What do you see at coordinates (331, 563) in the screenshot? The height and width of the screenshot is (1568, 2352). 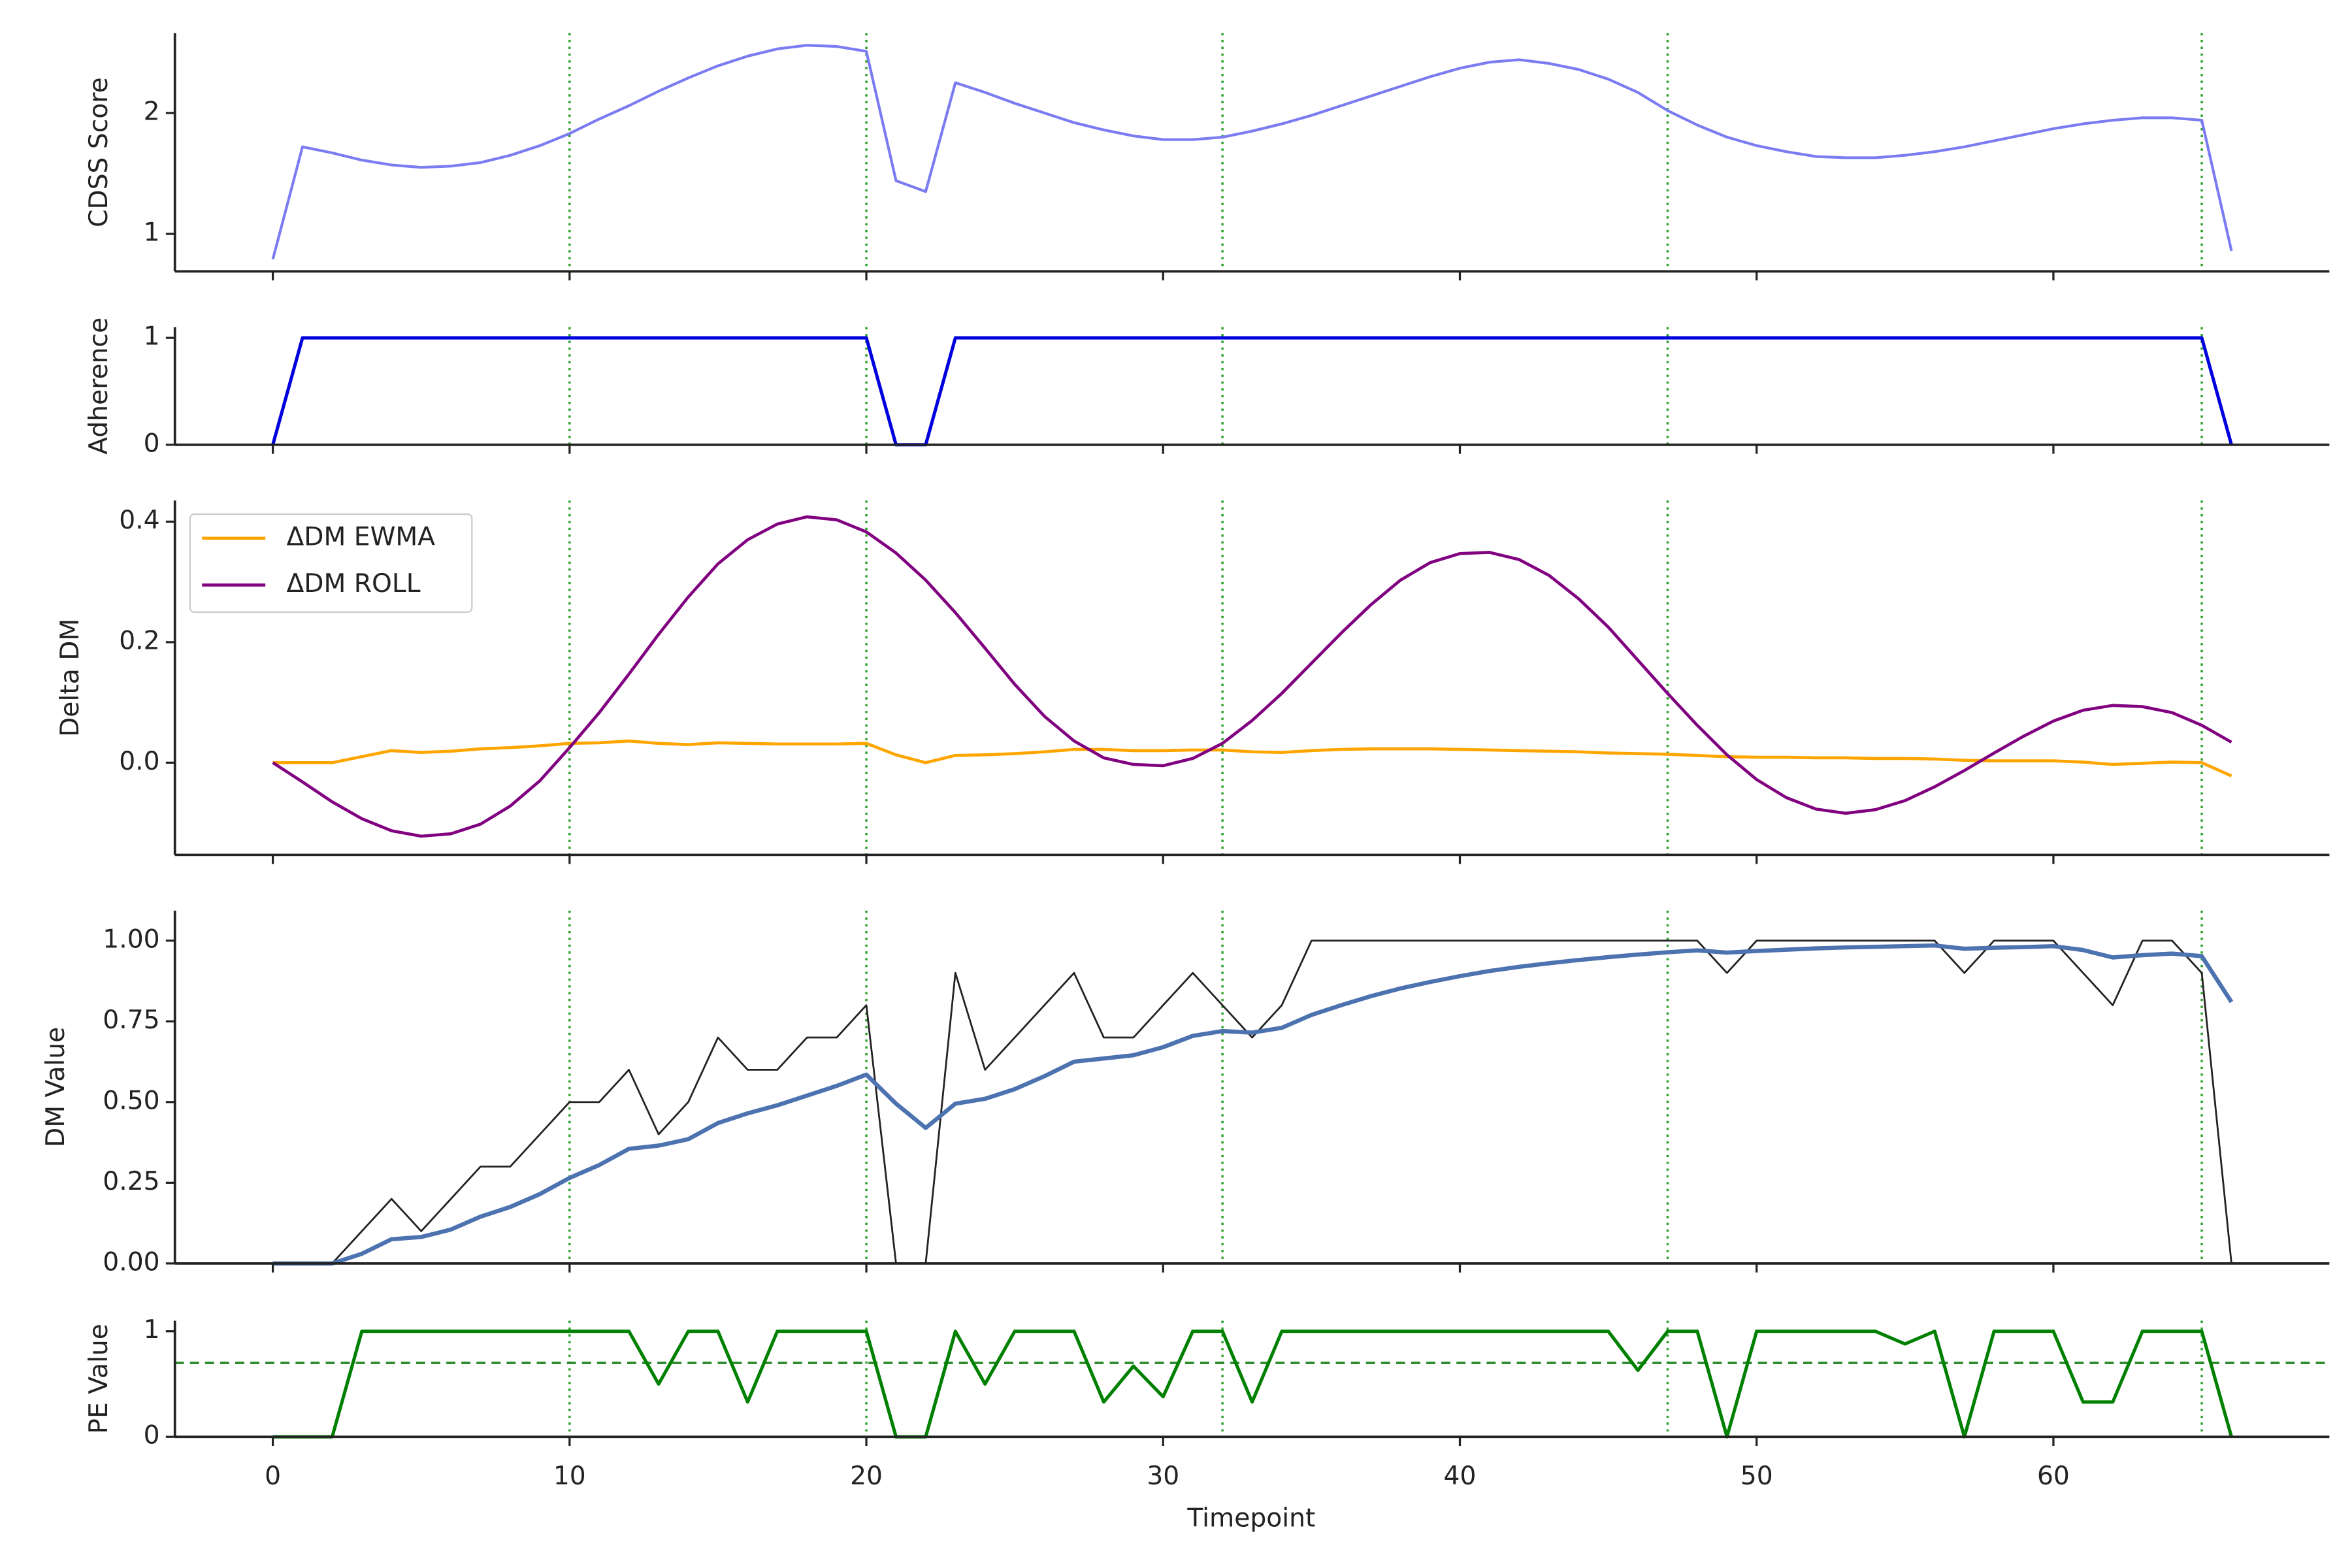 I see `legend: ΔDM EWMA ΔDM ROLL` at bounding box center [331, 563].